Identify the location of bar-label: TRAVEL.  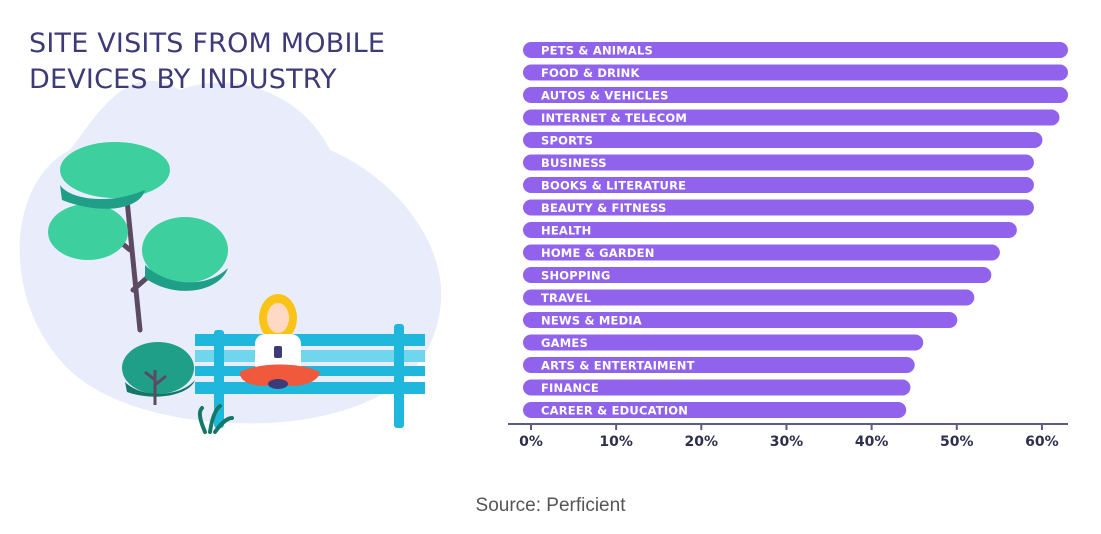
(566, 298).